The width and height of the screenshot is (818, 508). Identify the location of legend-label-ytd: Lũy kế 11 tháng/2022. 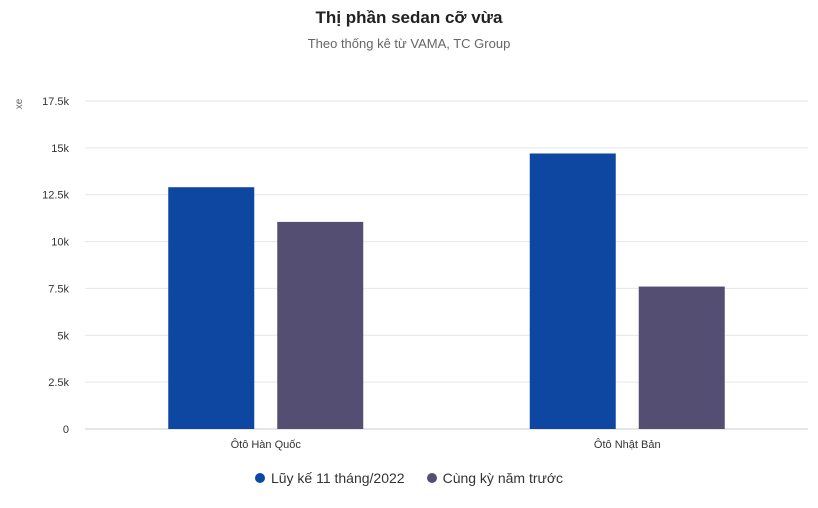
(337, 478).